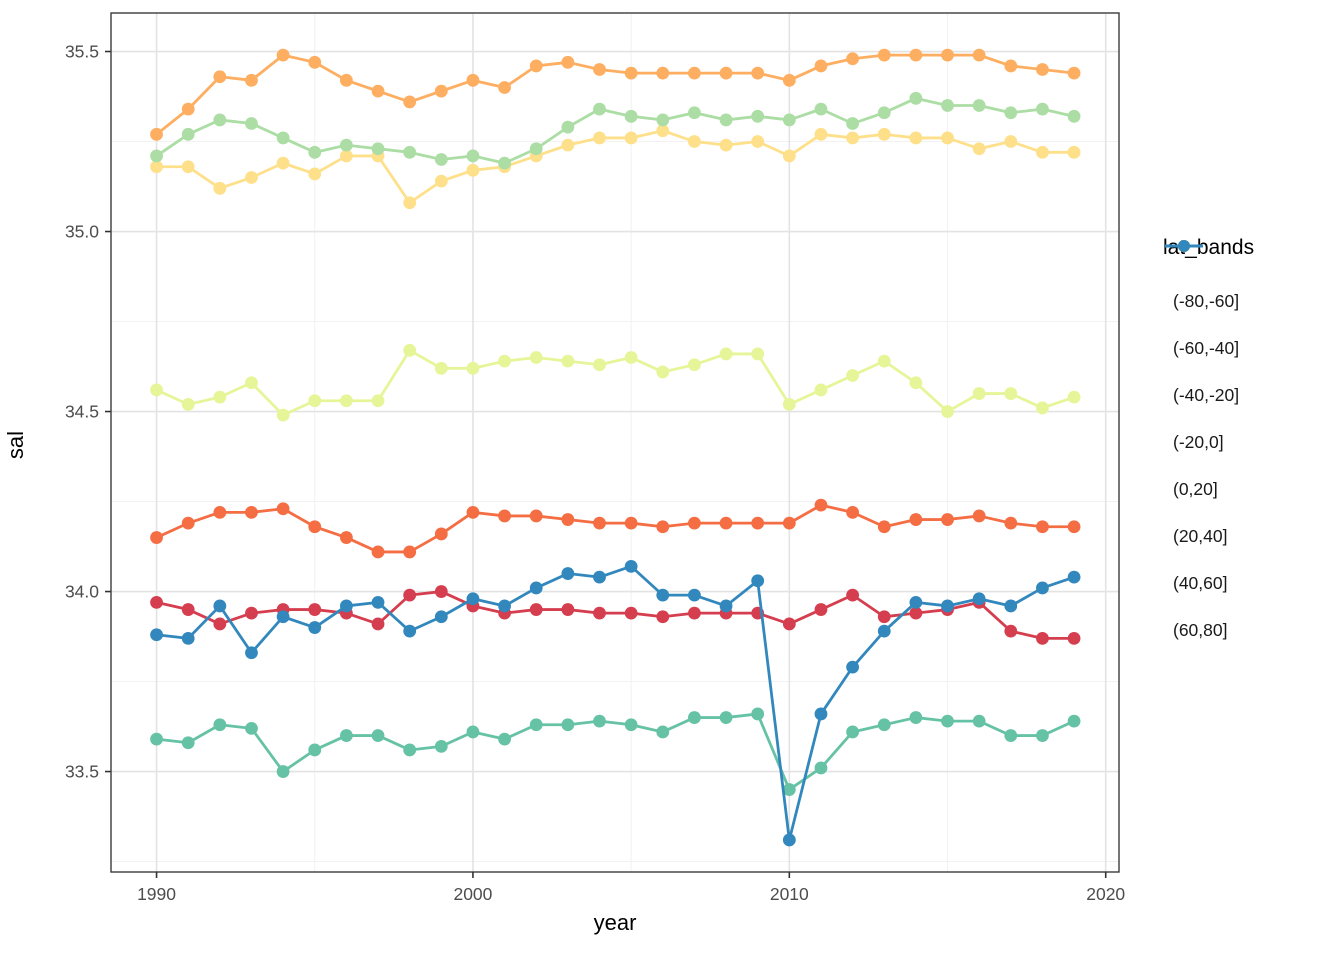  What do you see at coordinates (1200, 630) in the screenshot?
I see `legend-item-label: (60,80]` at bounding box center [1200, 630].